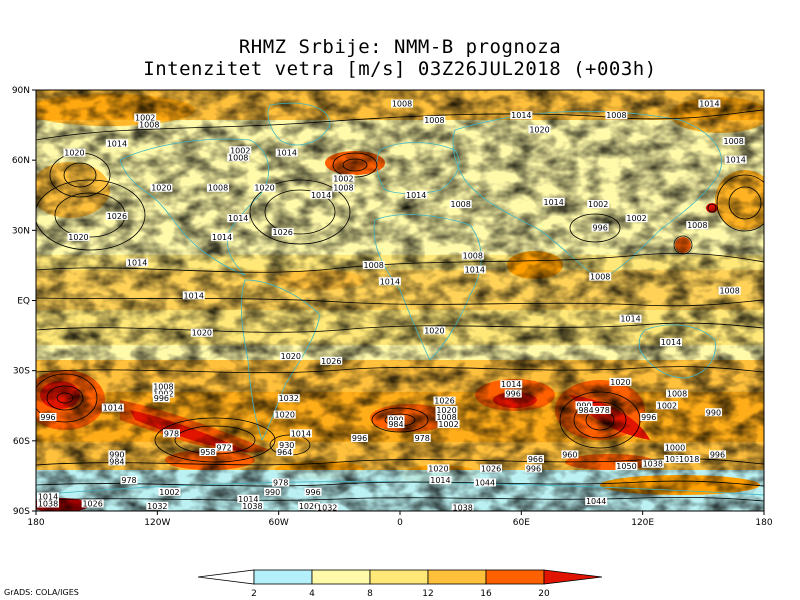 The image size is (800, 600). I want to click on colorbar-tick-label: 2, so click(254, 594).